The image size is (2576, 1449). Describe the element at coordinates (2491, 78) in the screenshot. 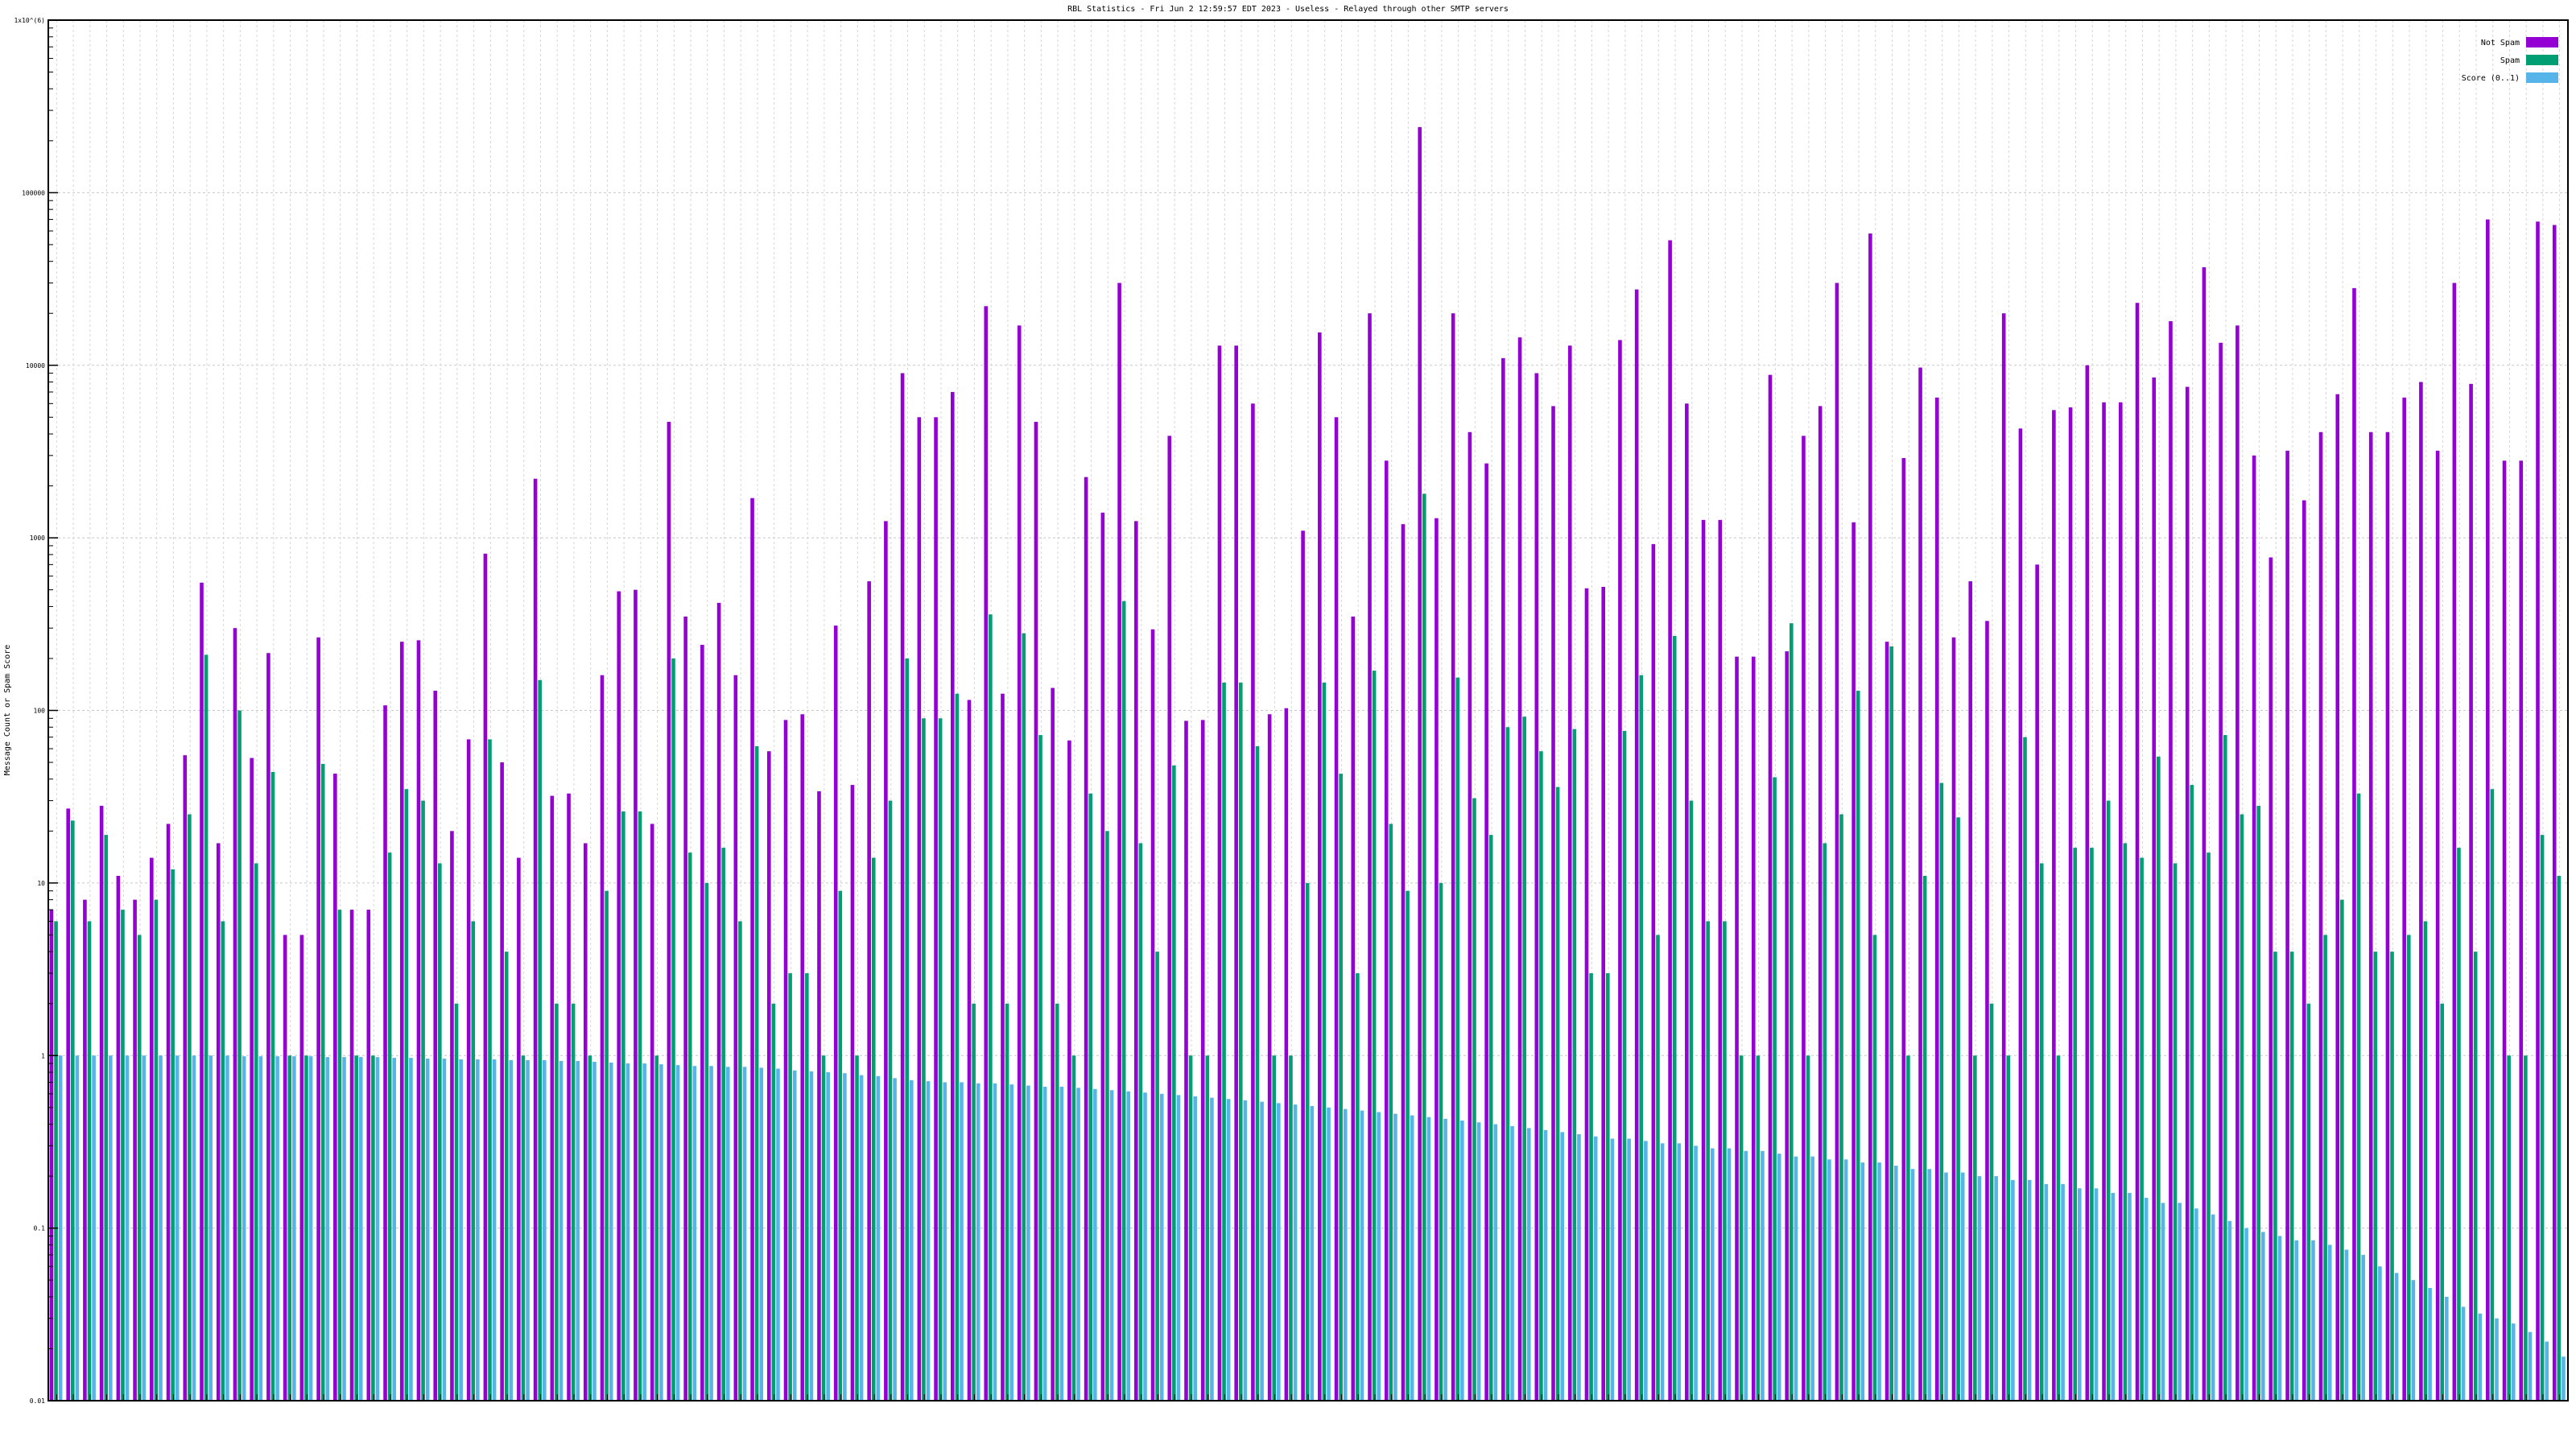

I see `legend-label-score: Score (0..1)` at that location.